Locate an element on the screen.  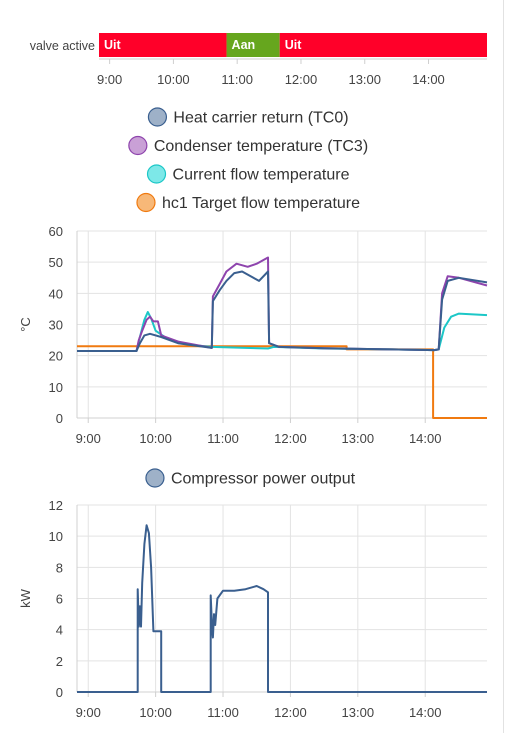
legend: Compressor power output is located at coordinates (250, 478).